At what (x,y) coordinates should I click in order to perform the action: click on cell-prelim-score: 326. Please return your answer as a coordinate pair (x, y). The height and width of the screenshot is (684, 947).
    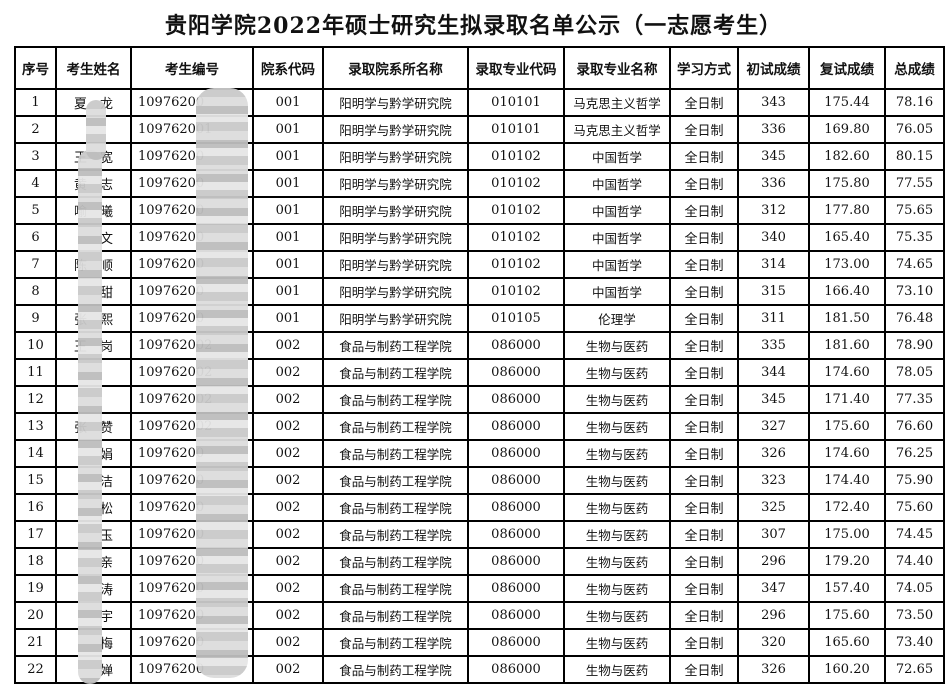
    Looking at the image, I should click on (773, 669).